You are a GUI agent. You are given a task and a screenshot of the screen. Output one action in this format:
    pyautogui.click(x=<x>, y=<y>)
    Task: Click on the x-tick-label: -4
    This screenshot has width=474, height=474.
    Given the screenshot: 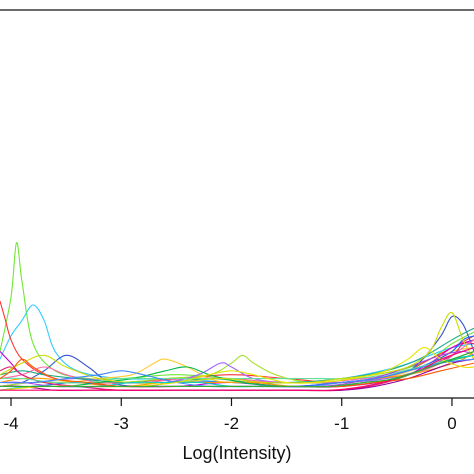 What is the action you would take?
    pyautogui.click(x=10, y=423)
    